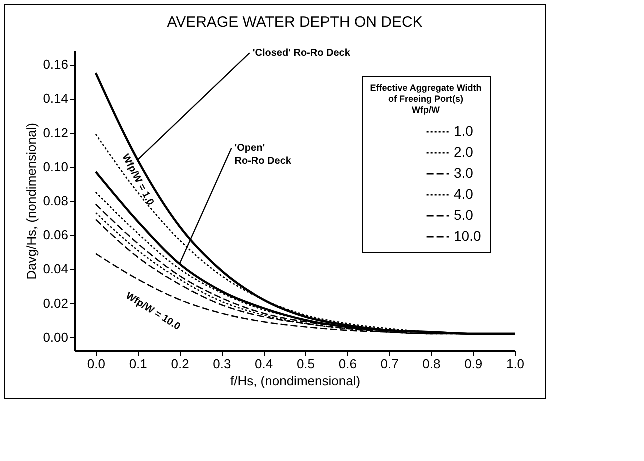  What do you see at coordinates (464, 215) in the screenshot?
I see `legend-label: 5.0` at bounding box center [464, 215].